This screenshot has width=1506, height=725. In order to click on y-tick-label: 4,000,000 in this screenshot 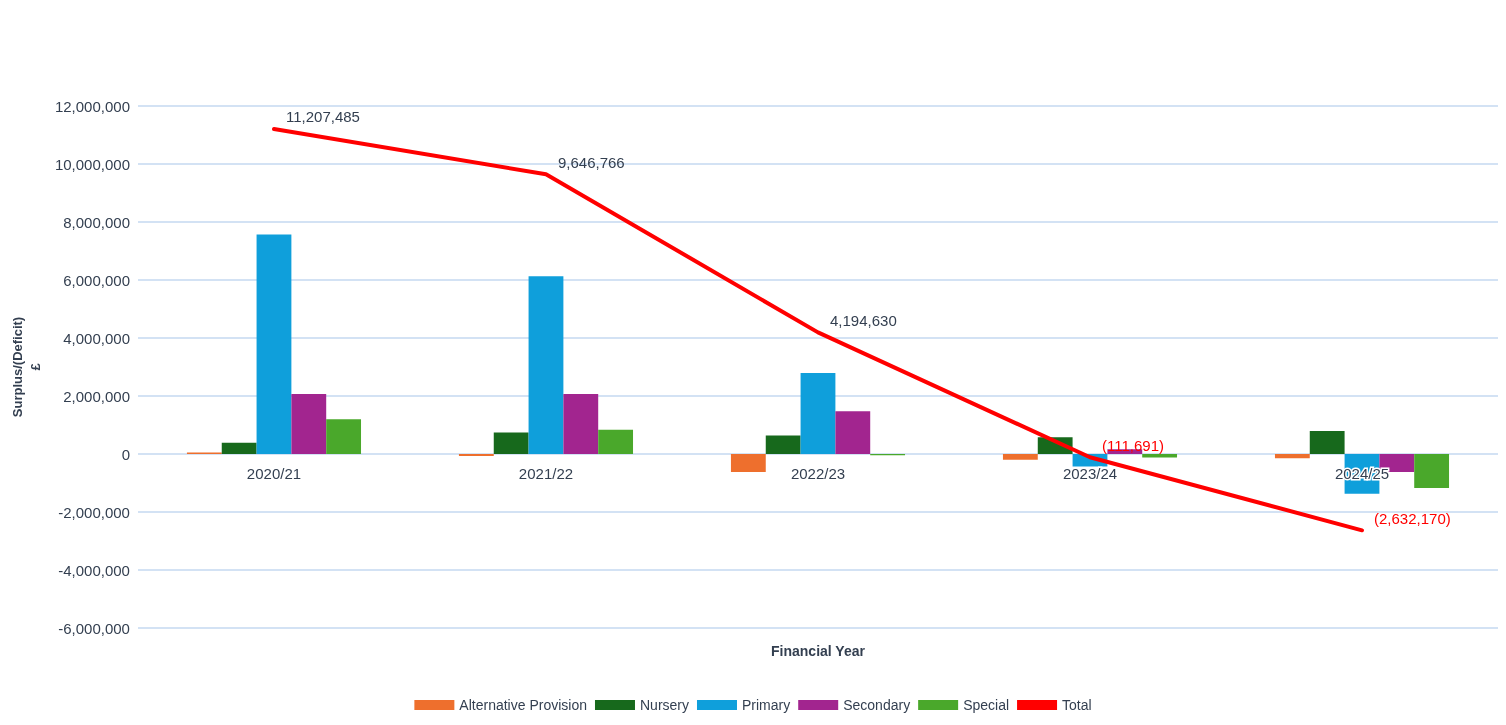, I will do `click(96, 338)`.